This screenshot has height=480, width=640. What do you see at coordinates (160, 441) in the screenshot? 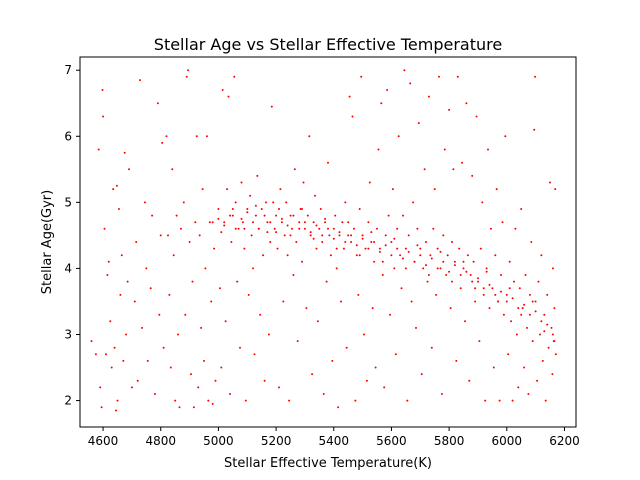
I see `x-tick-label: 4800` at bounding box center [160, 441].